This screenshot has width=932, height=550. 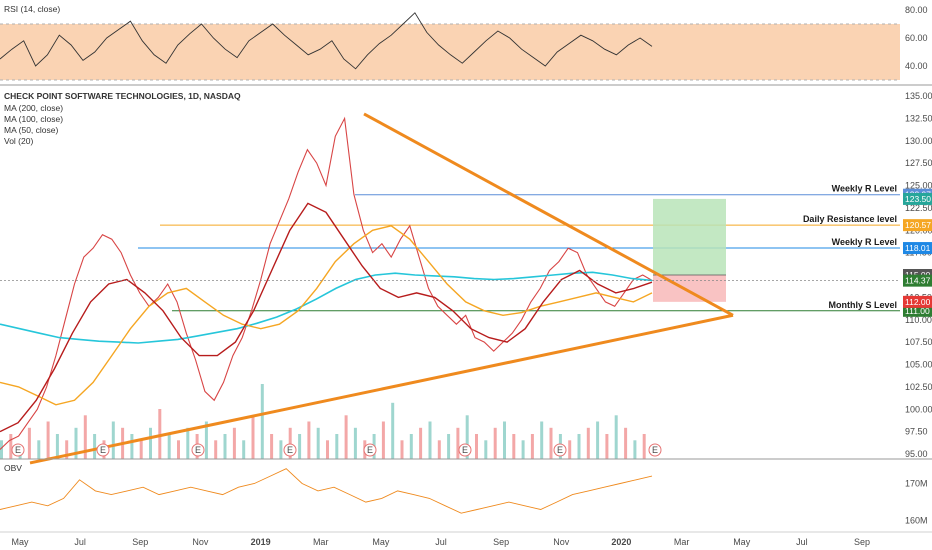 What do you see at coordinates (918, 342) in the screenshot?
I see `price-tick-label: 107.50` at bounding box center [918, 342].